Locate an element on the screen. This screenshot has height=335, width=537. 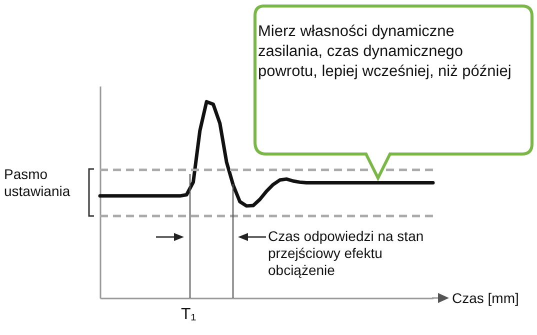
x-axis-title: Czas [mm] is located at coordinates (485, 298).